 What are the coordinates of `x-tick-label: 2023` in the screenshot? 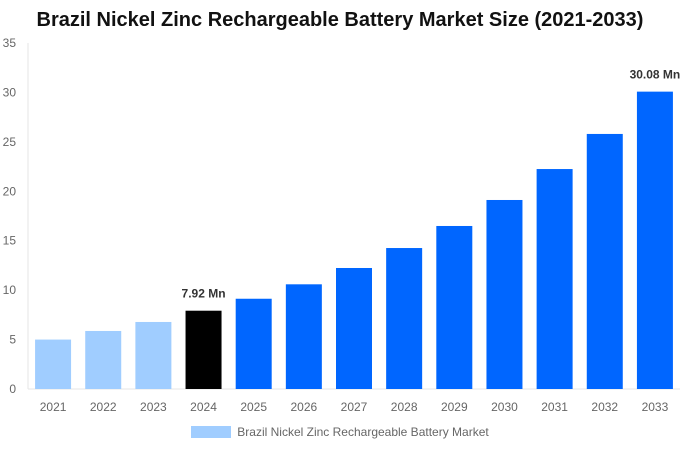 It's located at (153, 407).